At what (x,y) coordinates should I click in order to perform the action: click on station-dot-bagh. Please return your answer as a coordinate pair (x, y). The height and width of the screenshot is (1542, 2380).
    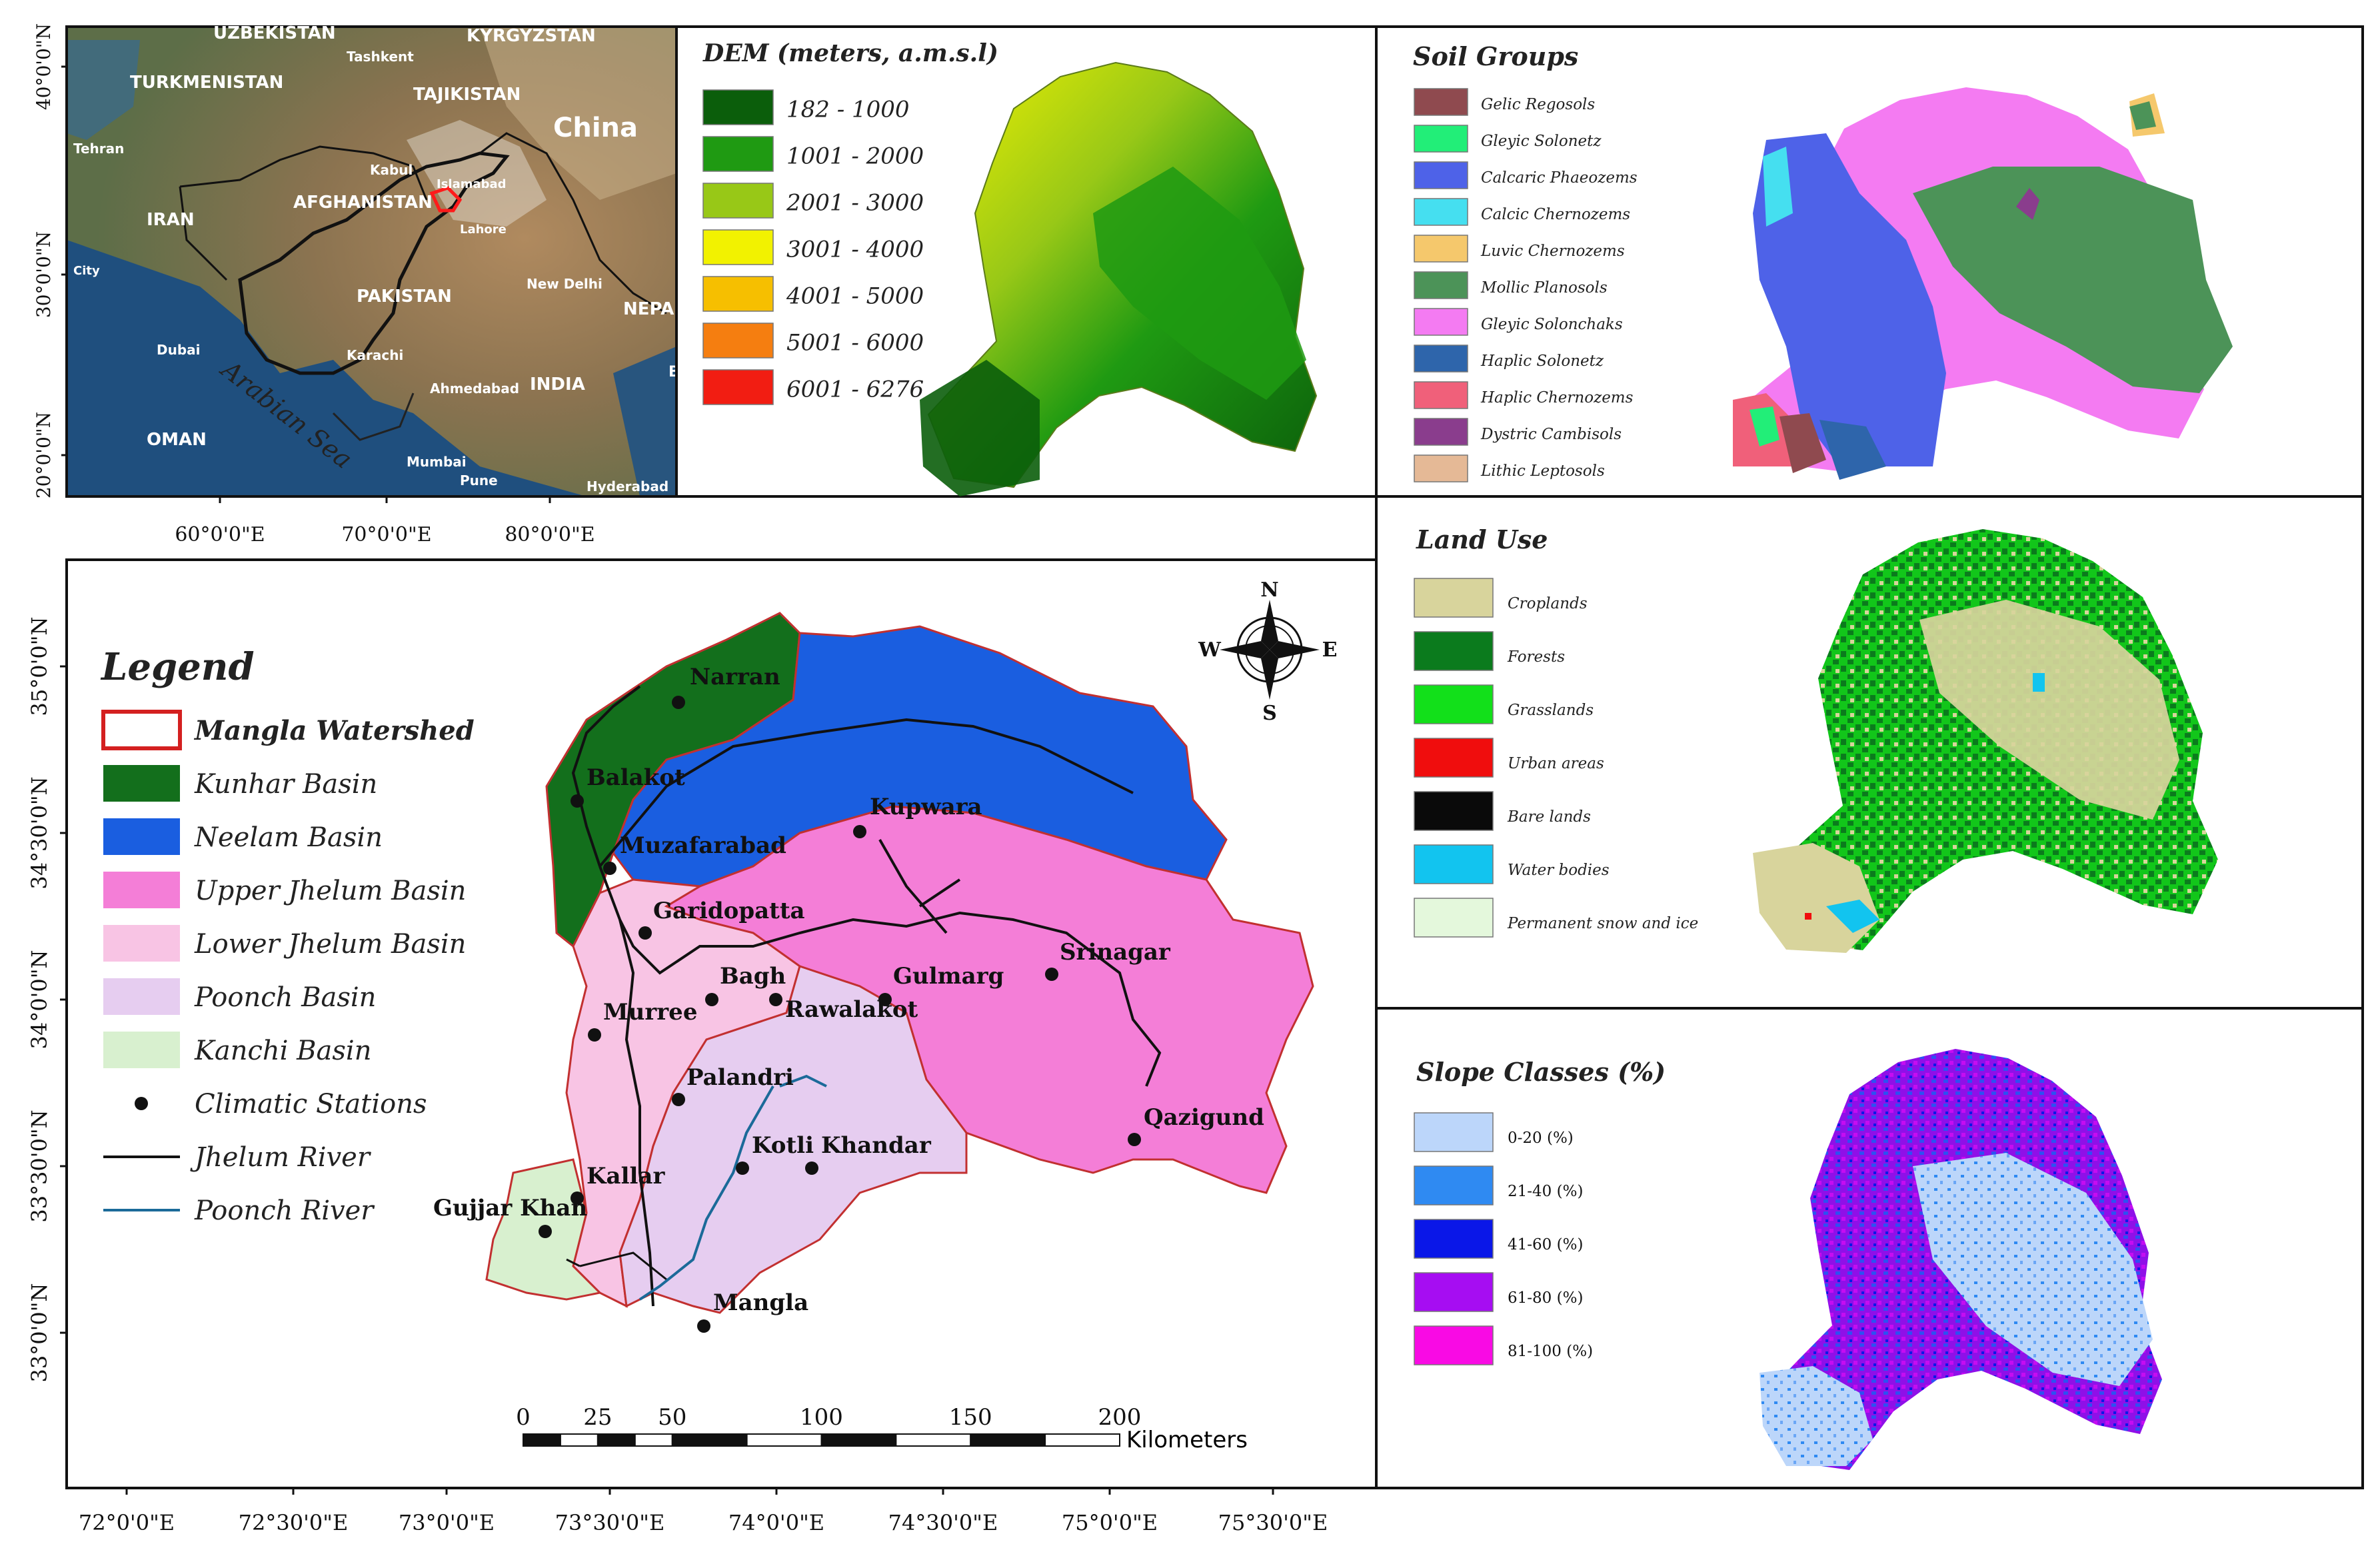
    Looking at the image, I should click on (711, 999).